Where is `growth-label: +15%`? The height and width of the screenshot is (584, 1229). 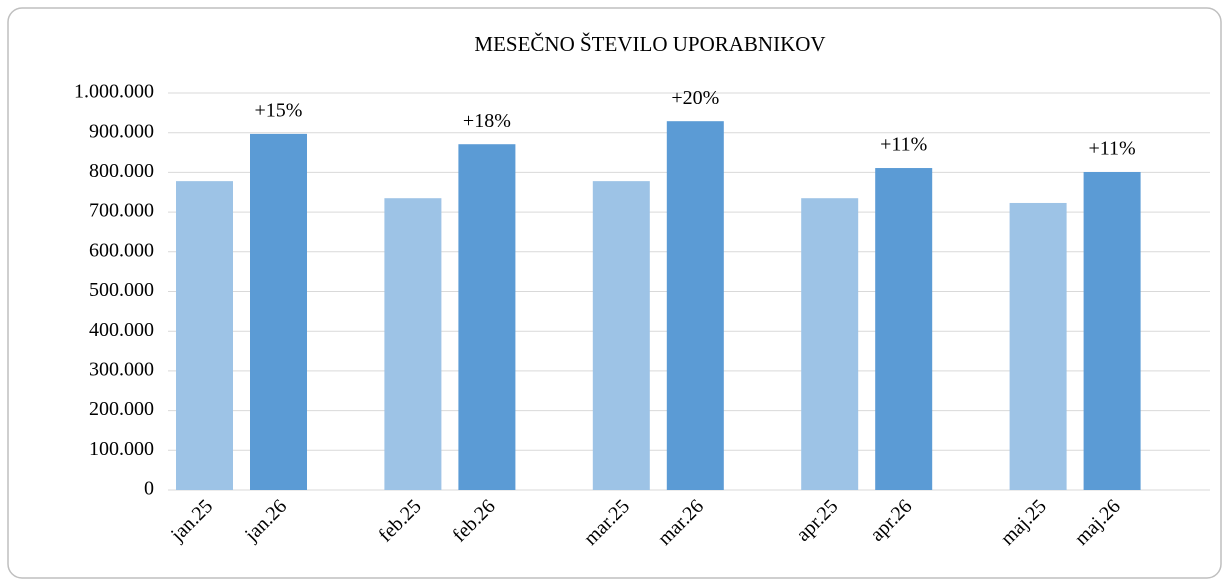
growth-label: +15% is located at coordinates (279, 110).